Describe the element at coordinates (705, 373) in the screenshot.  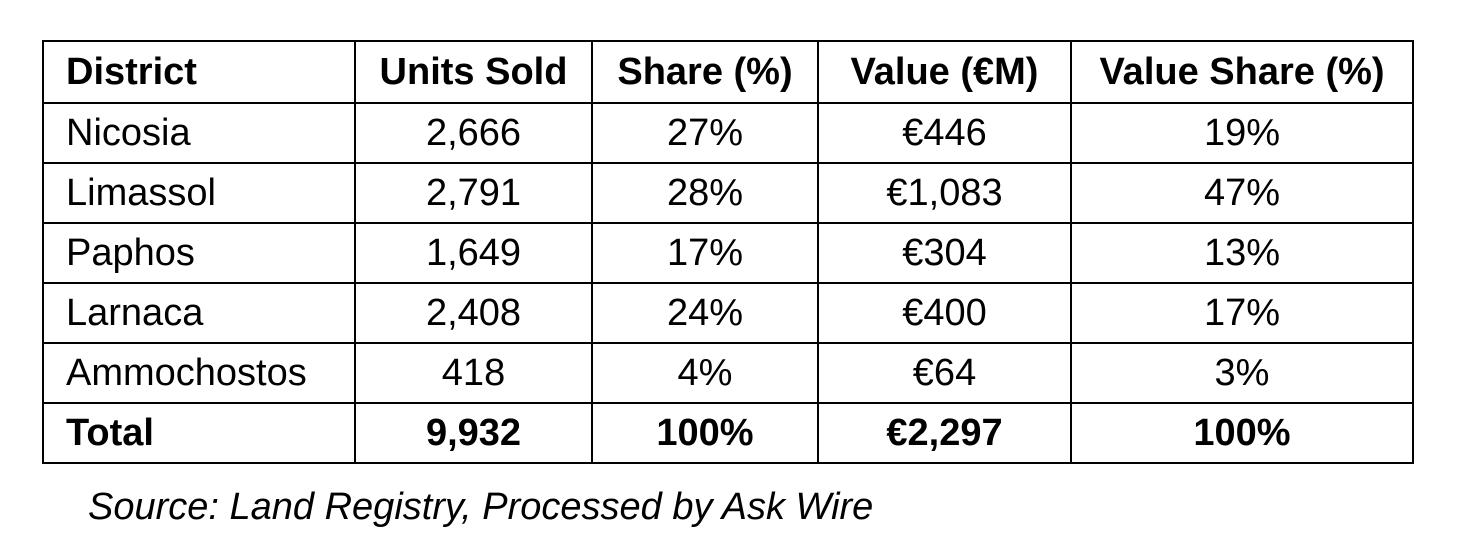
I see `share-cell: 4%` at that location.